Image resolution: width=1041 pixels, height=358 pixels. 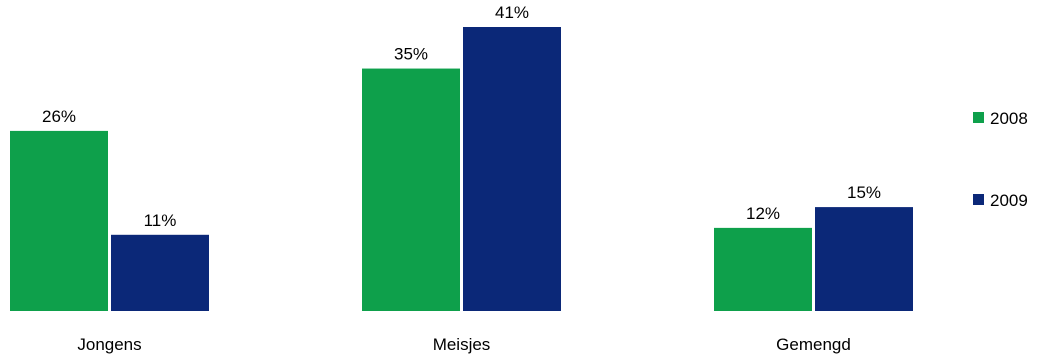 What do you see at coordinates (1009, 118) in the screenshot?
I see `legend-label-2008: 2008` at bounding box center [1009, 118].